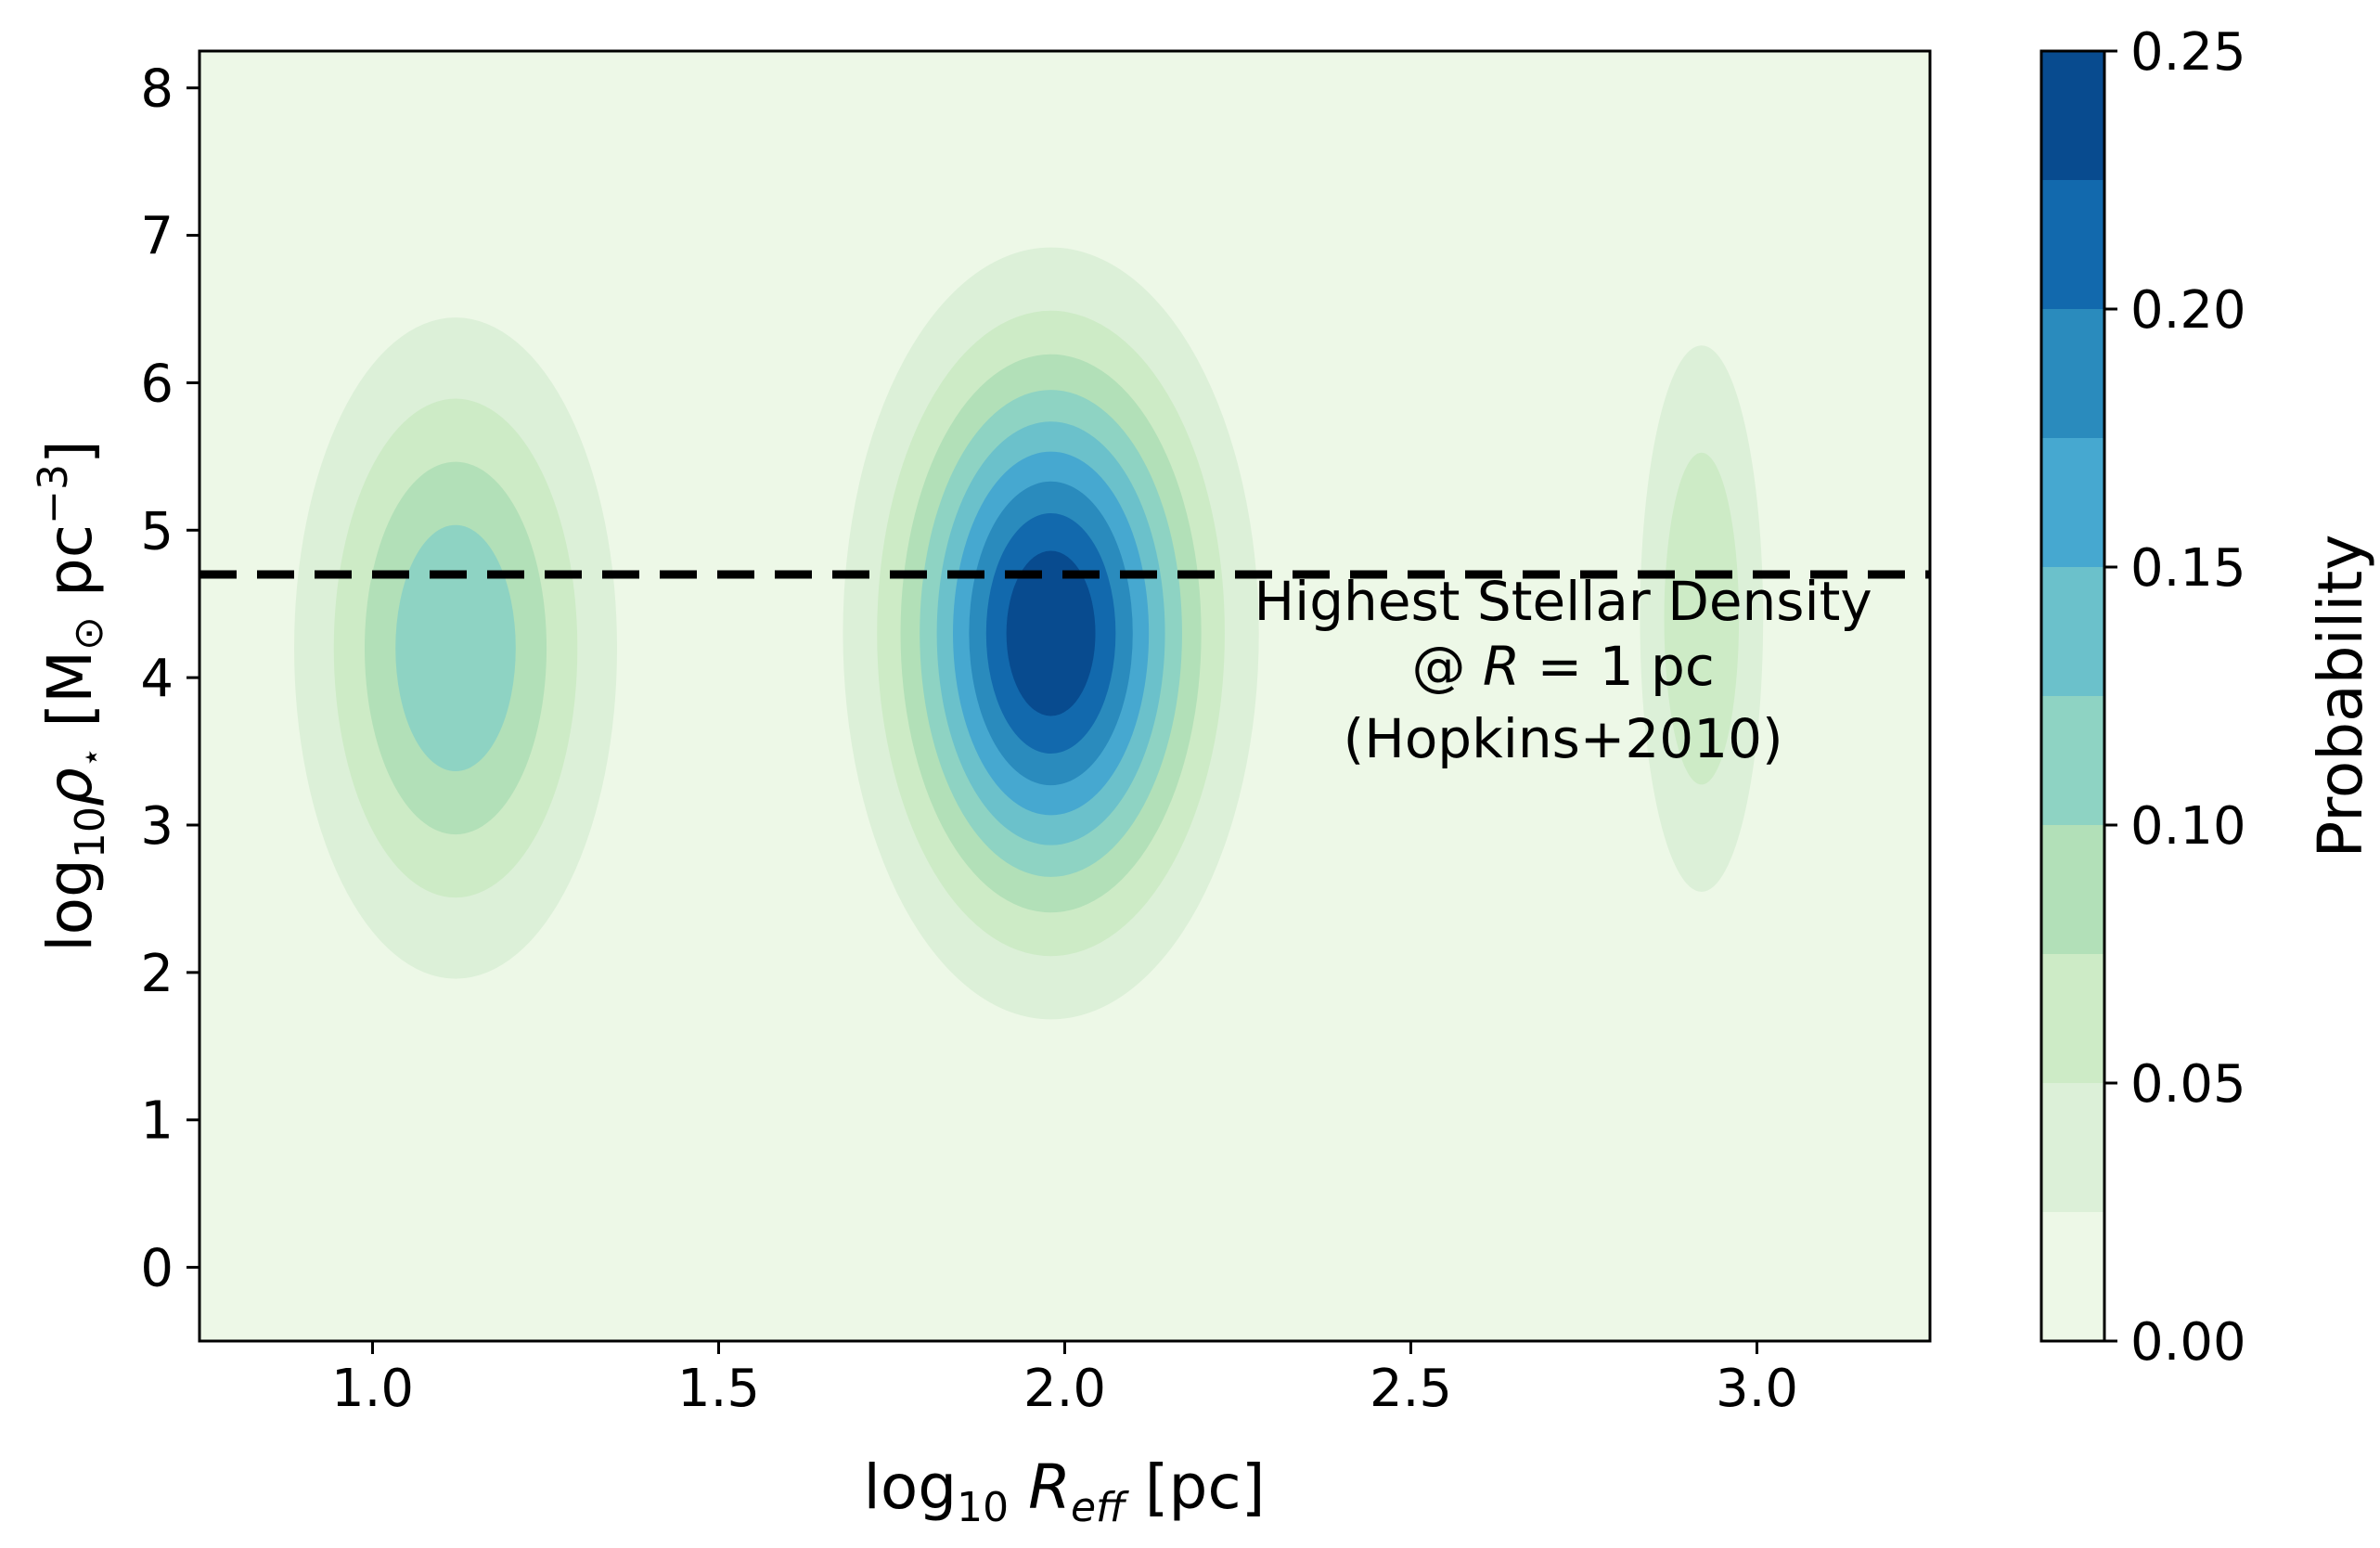 The image size is (2380, 1548). I want to click on colorbar-tick-label: 0.10, so click(2188, 826).